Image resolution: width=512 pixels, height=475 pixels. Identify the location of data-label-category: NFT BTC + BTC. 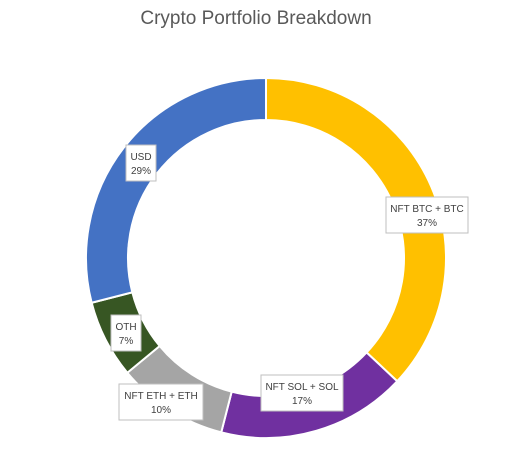
(426, 209).